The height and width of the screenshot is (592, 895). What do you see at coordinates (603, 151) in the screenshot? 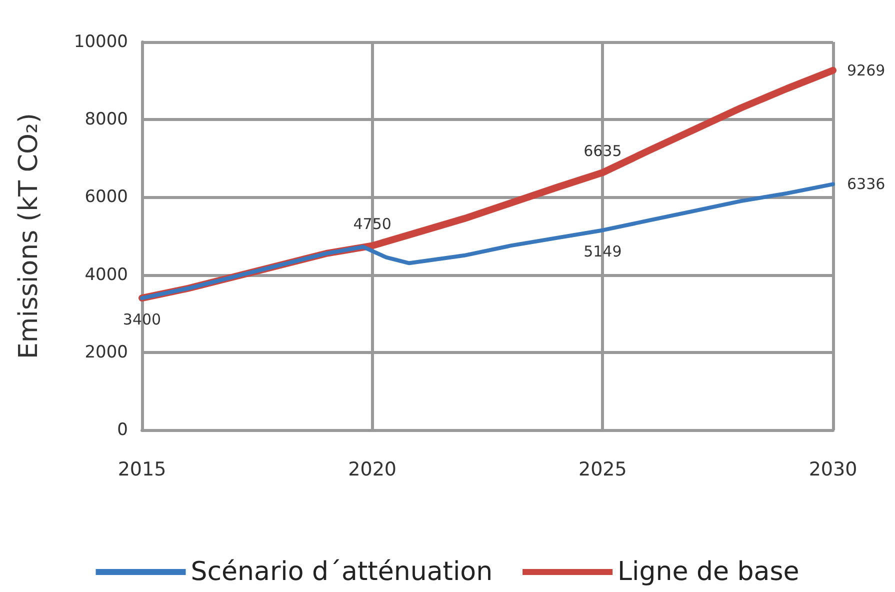
I see `data-label: 6635` at bounding box center [603, 151].